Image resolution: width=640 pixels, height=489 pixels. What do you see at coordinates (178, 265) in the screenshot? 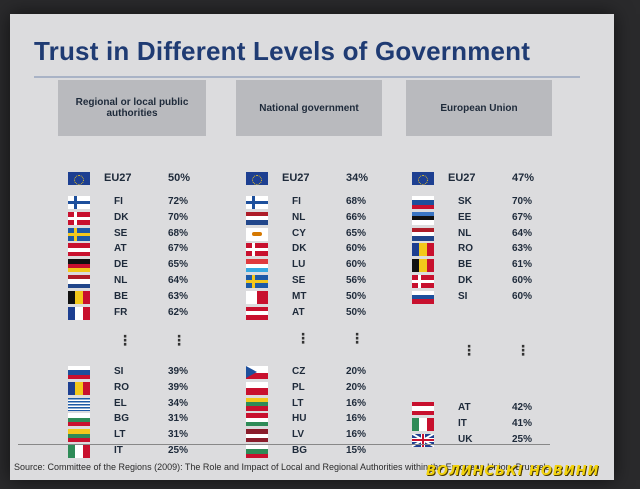
I see `trust-percentage: 65%` at bounding box center [178, 265].